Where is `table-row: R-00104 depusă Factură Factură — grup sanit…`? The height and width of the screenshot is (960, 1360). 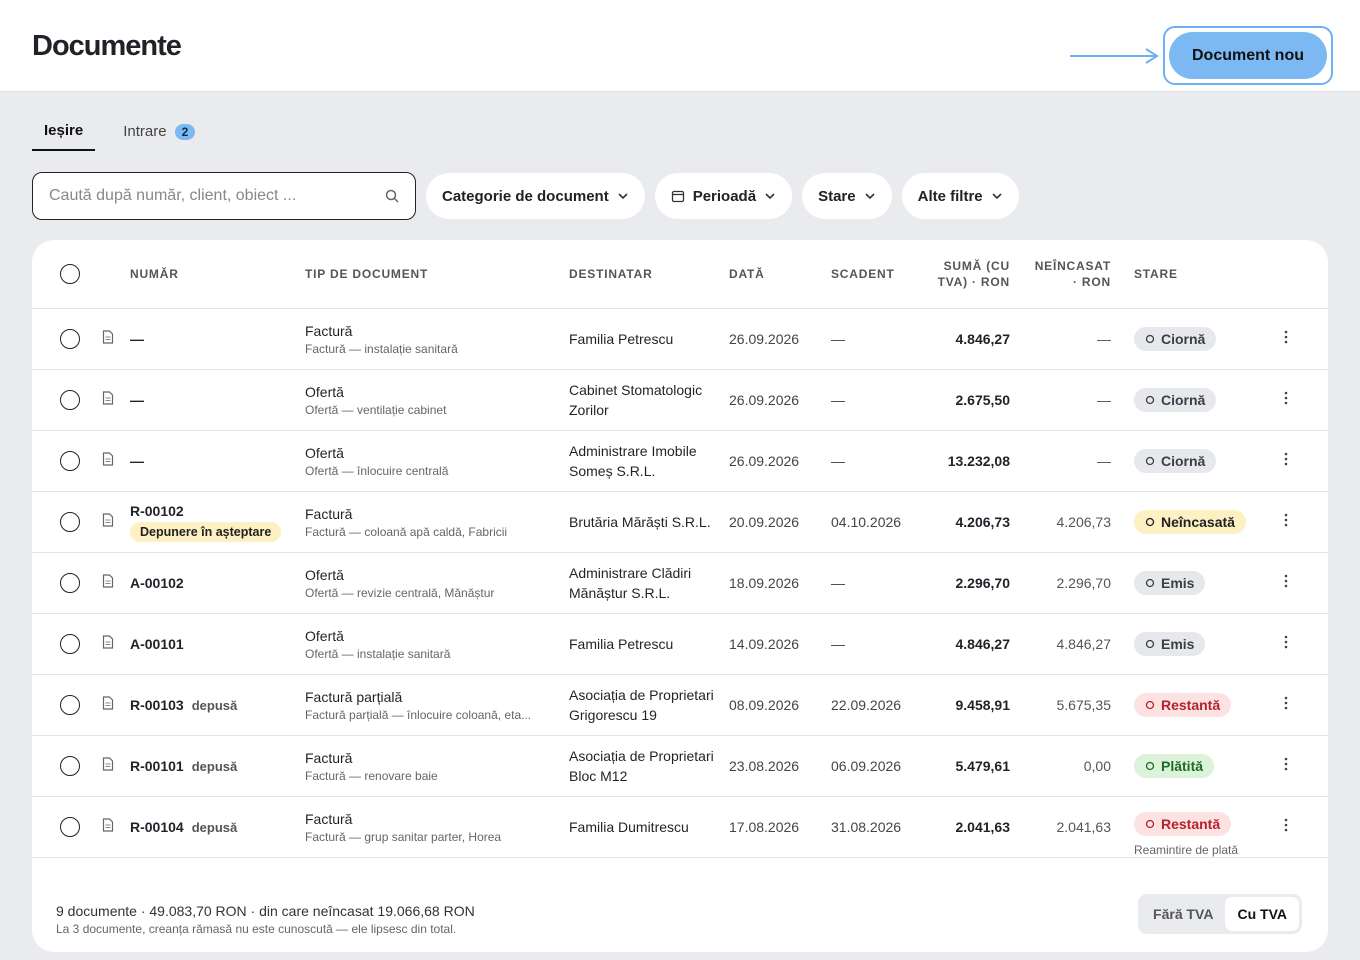 table-row: R-00104 depusă Factură Factură — grup sanit… is located at coordinates (680, 827).